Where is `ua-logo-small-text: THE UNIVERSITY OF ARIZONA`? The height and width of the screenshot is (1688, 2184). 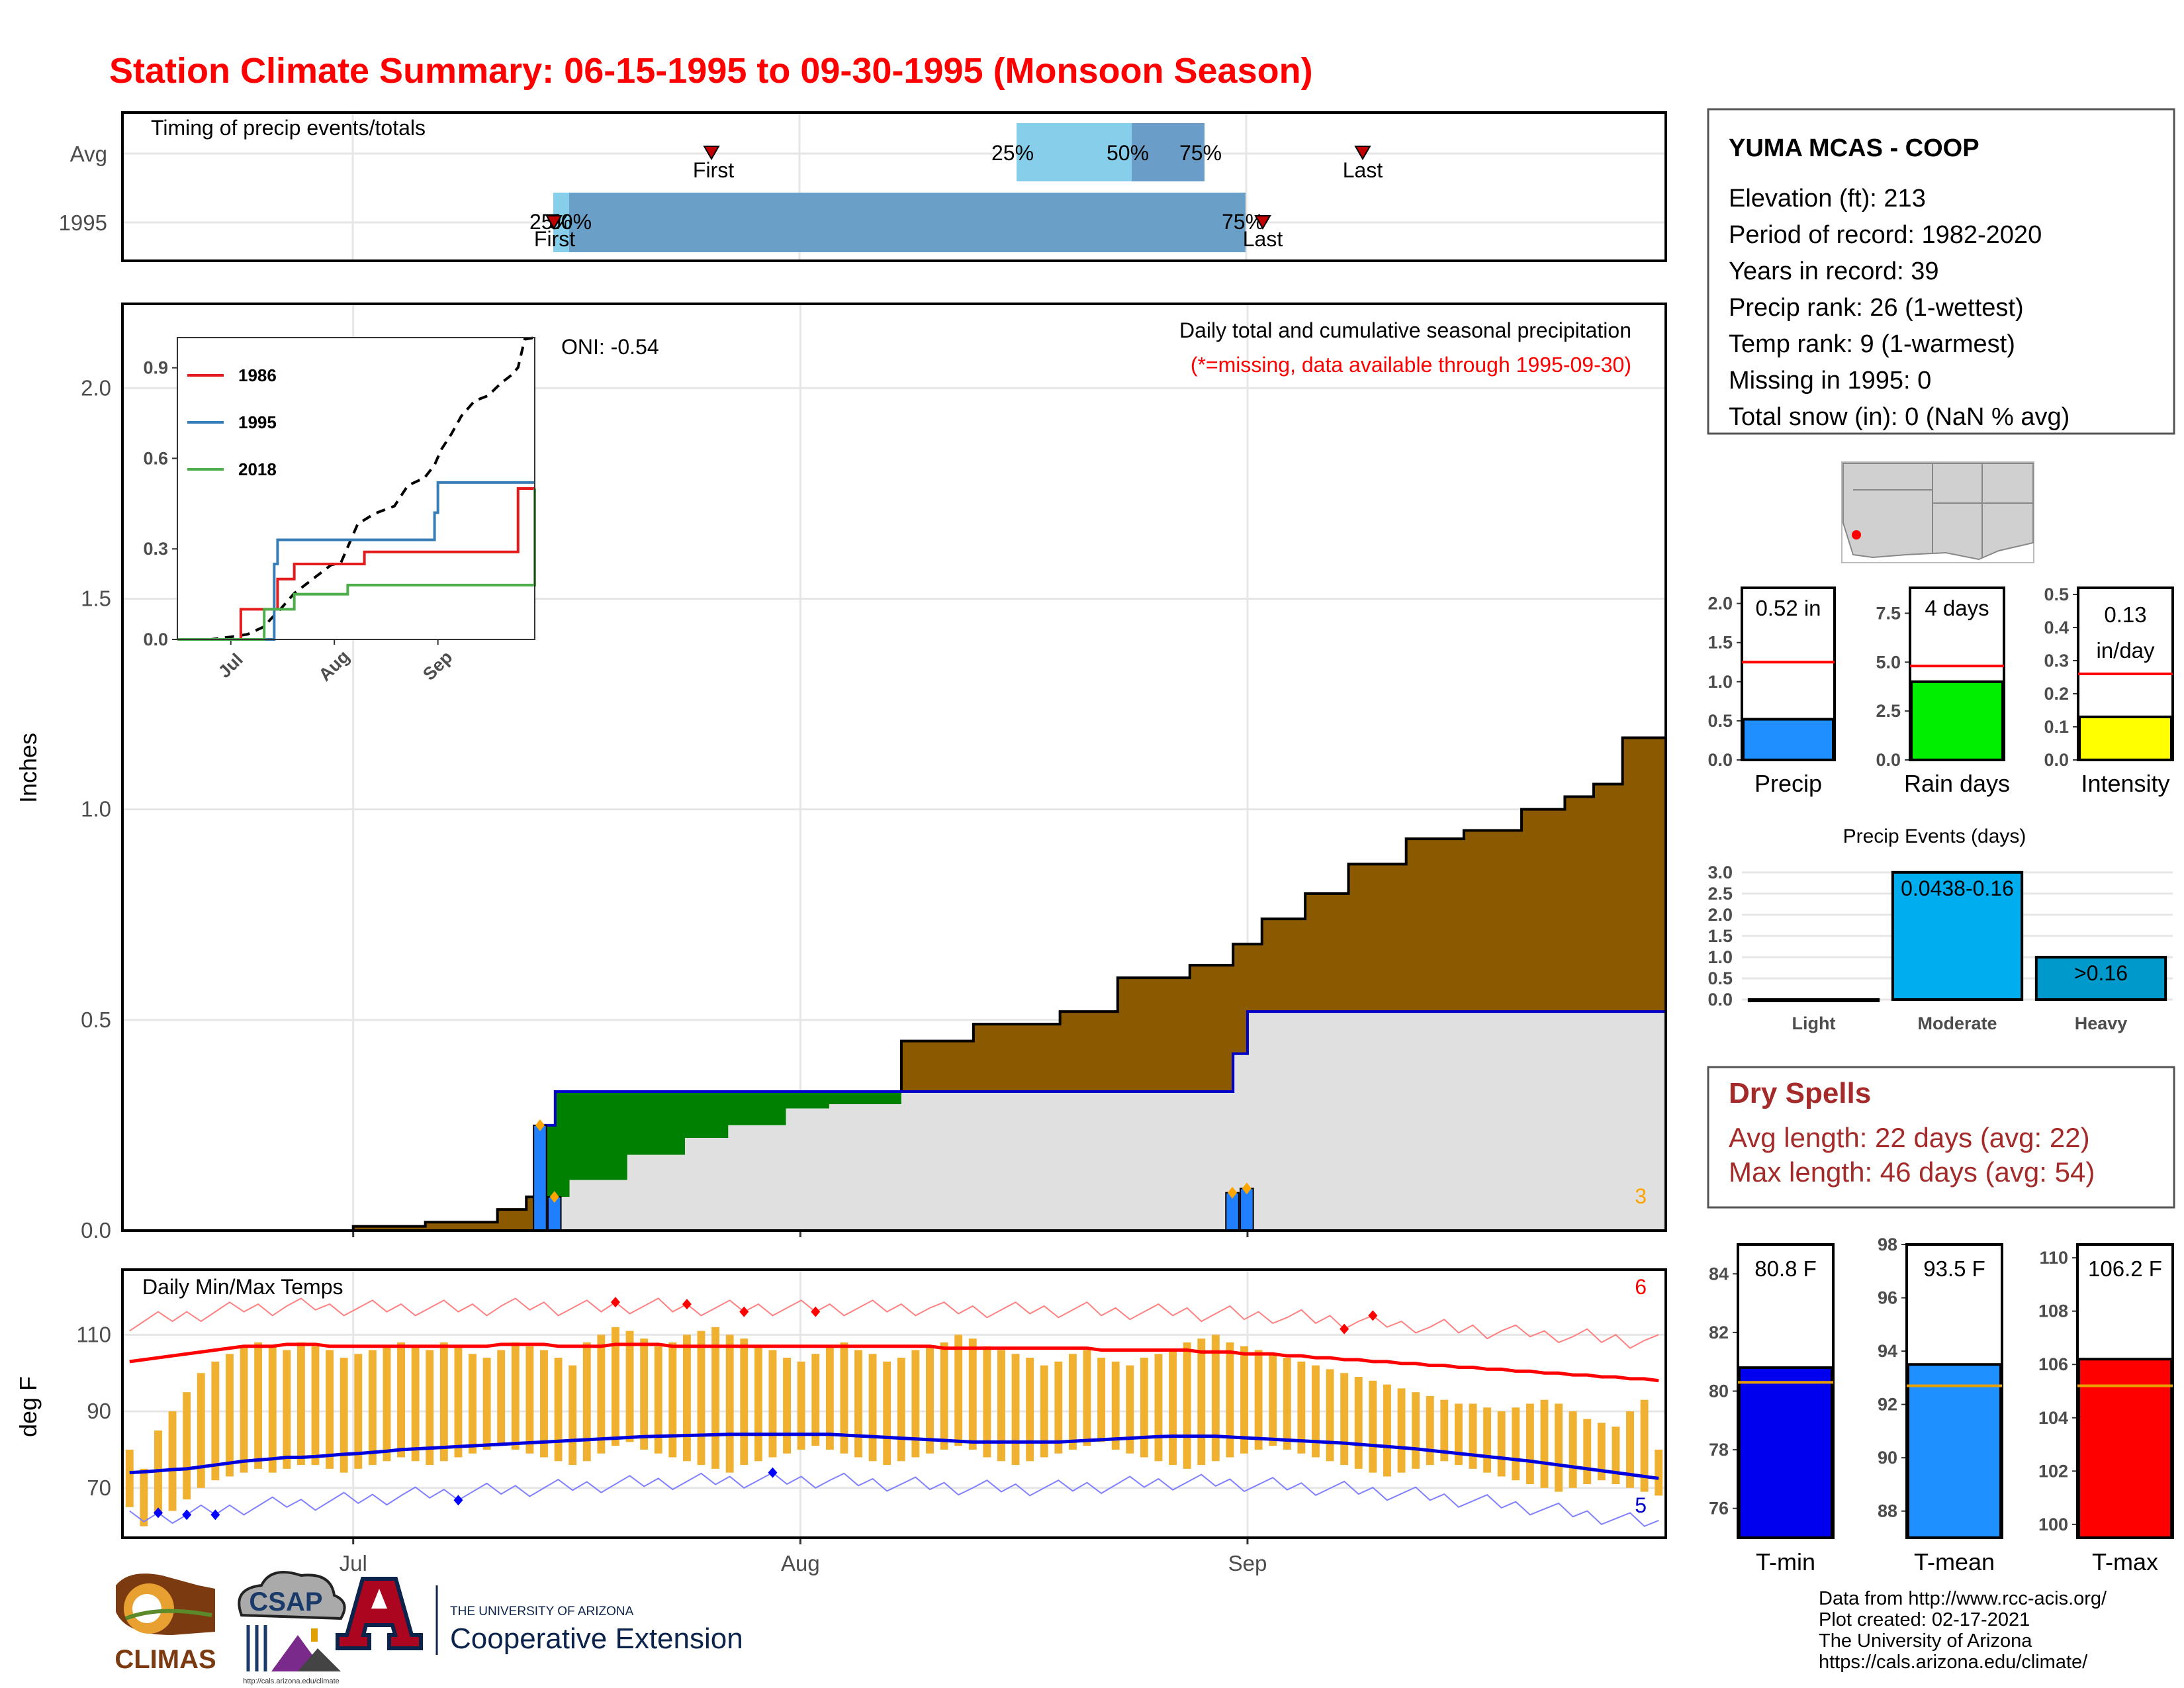
ua-logo-small-text: THE UNIVERSITY OF ARIZONA is located at coordinates (542, 1611).